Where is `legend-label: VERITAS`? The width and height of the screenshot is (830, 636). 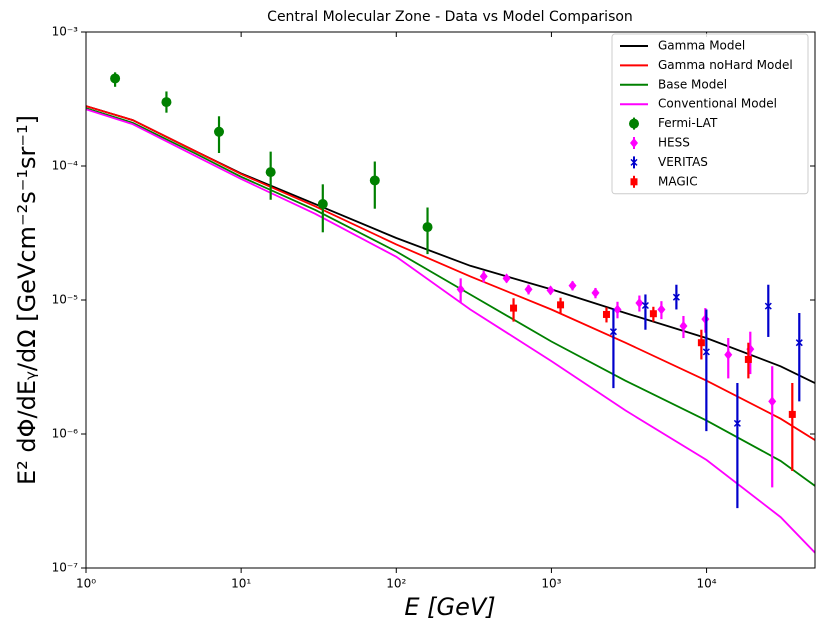 legend-label: VERITAS is located at coordinates (683, 162).